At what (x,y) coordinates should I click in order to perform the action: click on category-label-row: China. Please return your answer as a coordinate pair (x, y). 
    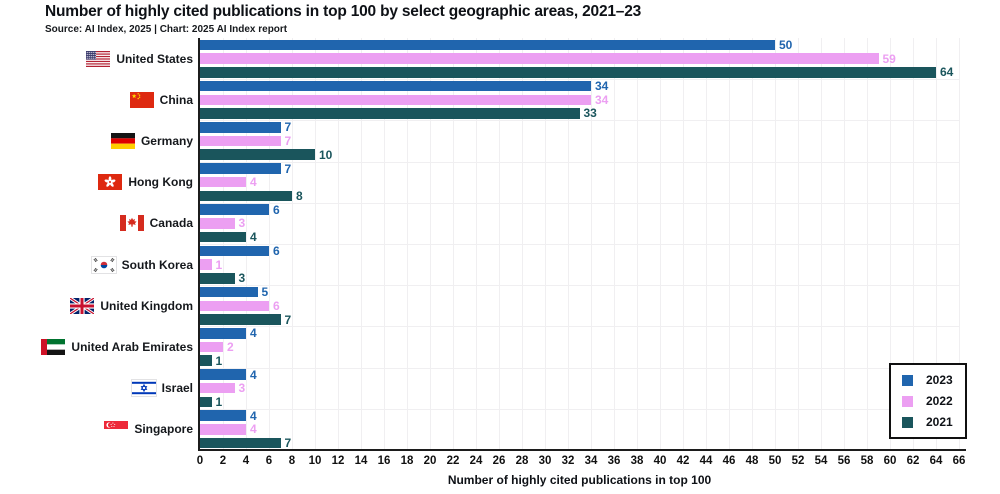
    Looking at the image, I should click on (98, 99).